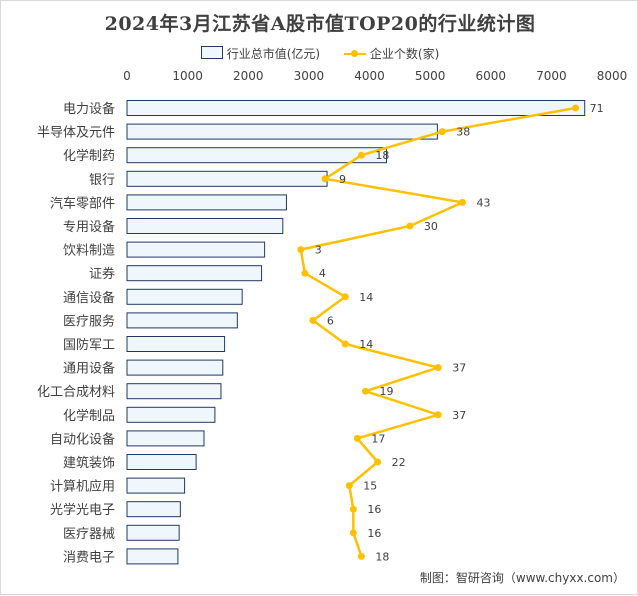  What do you see at coordinates (342, 179) in the screenshot?
I see `line-data-label-3: 9` at bounding box center [342, 179].